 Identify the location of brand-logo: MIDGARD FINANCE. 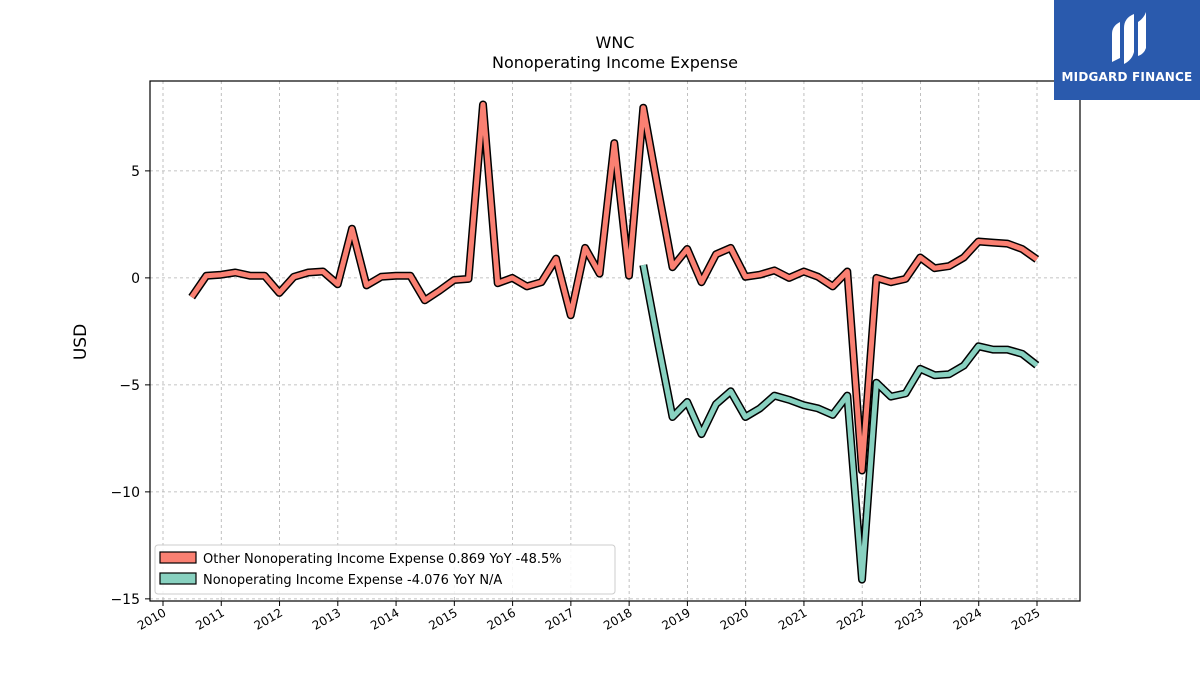
(1127, 50).